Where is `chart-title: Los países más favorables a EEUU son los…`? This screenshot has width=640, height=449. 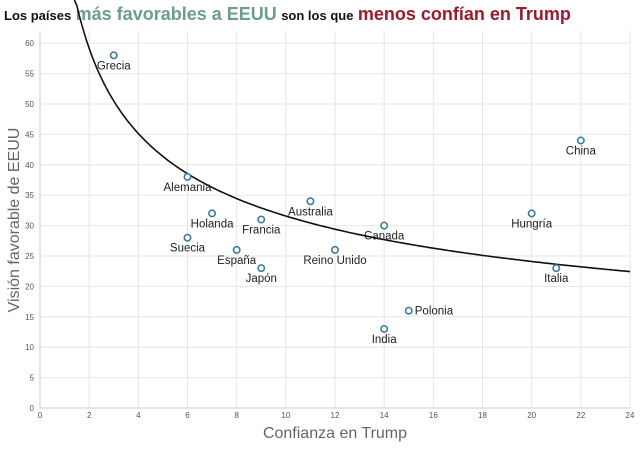 chart-title: Los países más favorables a EEUU son los… is located at coordinates (287, 14).